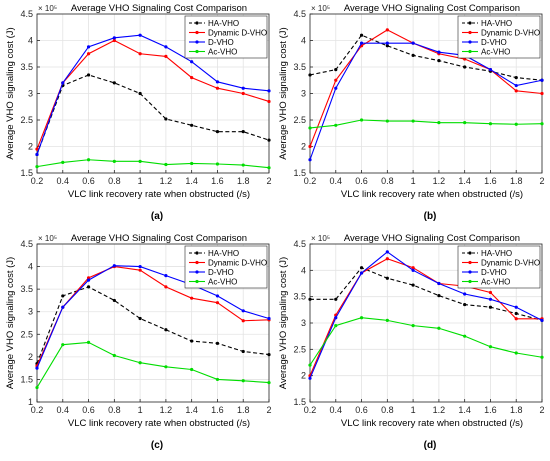  What do you see at coordinates (153, 317) in the screenshot?
I see `series-line-d-vho` at bounding box center [153, 317].